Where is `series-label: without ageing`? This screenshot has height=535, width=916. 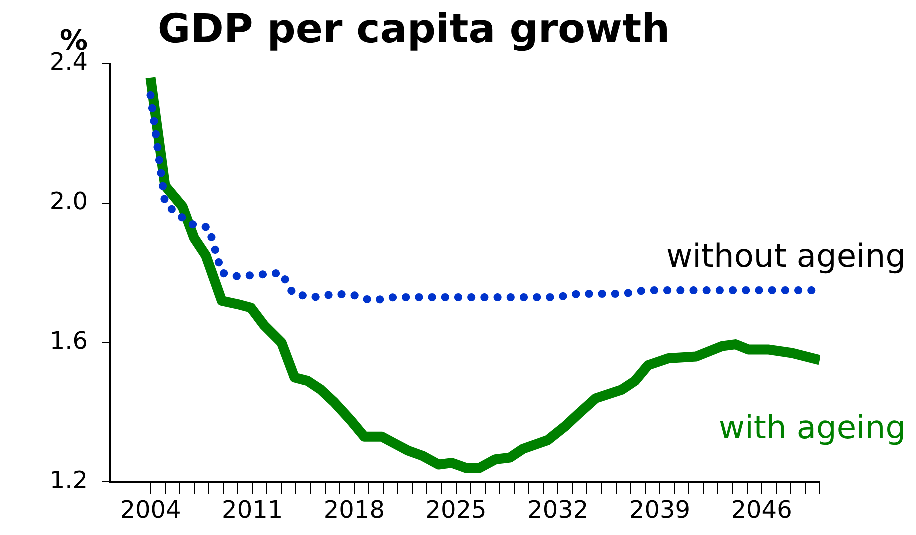
series-label: without ageing is located at coordinates (786, 255).